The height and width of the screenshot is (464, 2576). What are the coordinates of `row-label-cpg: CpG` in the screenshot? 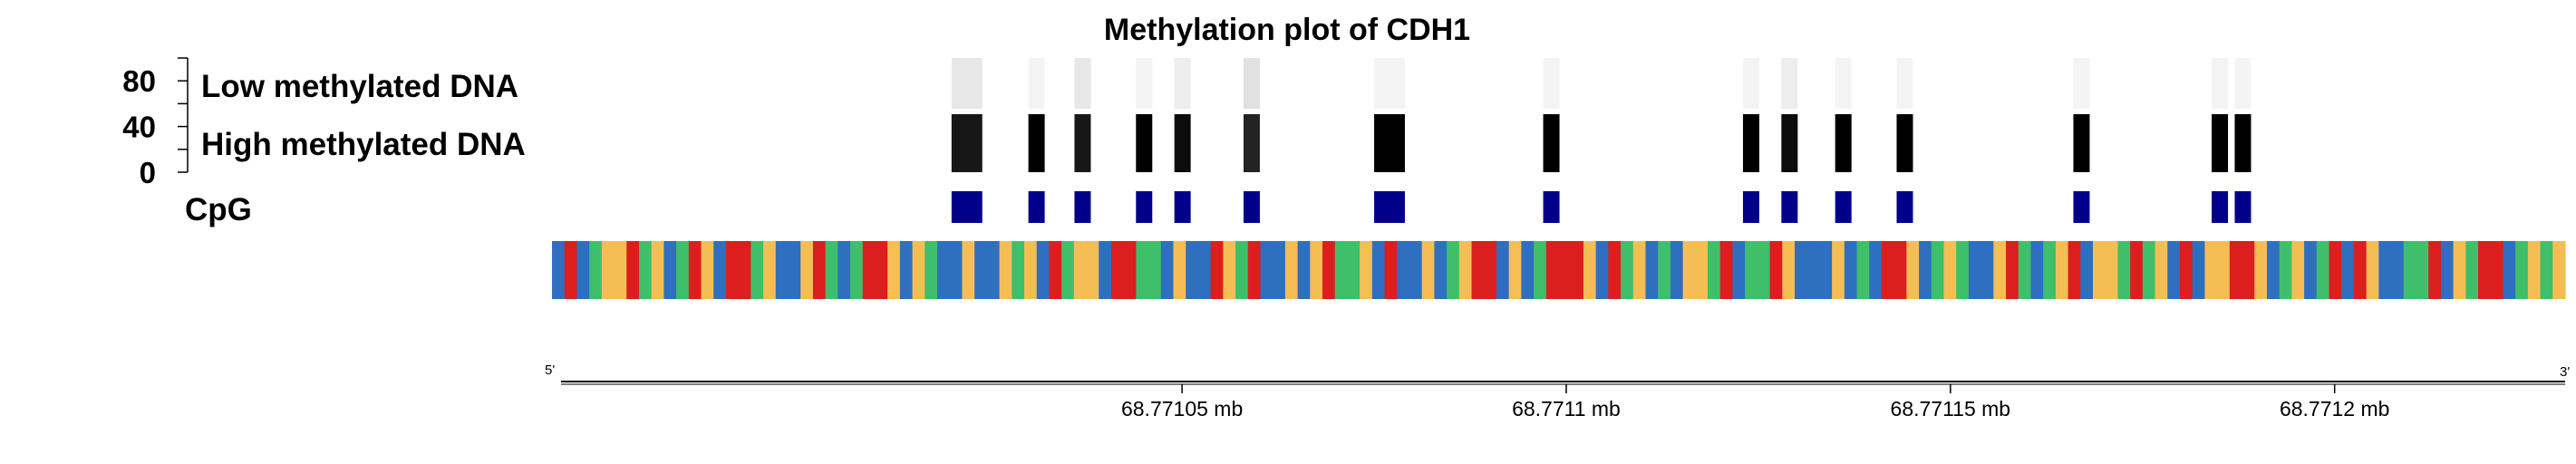 It's located at (218, 209).